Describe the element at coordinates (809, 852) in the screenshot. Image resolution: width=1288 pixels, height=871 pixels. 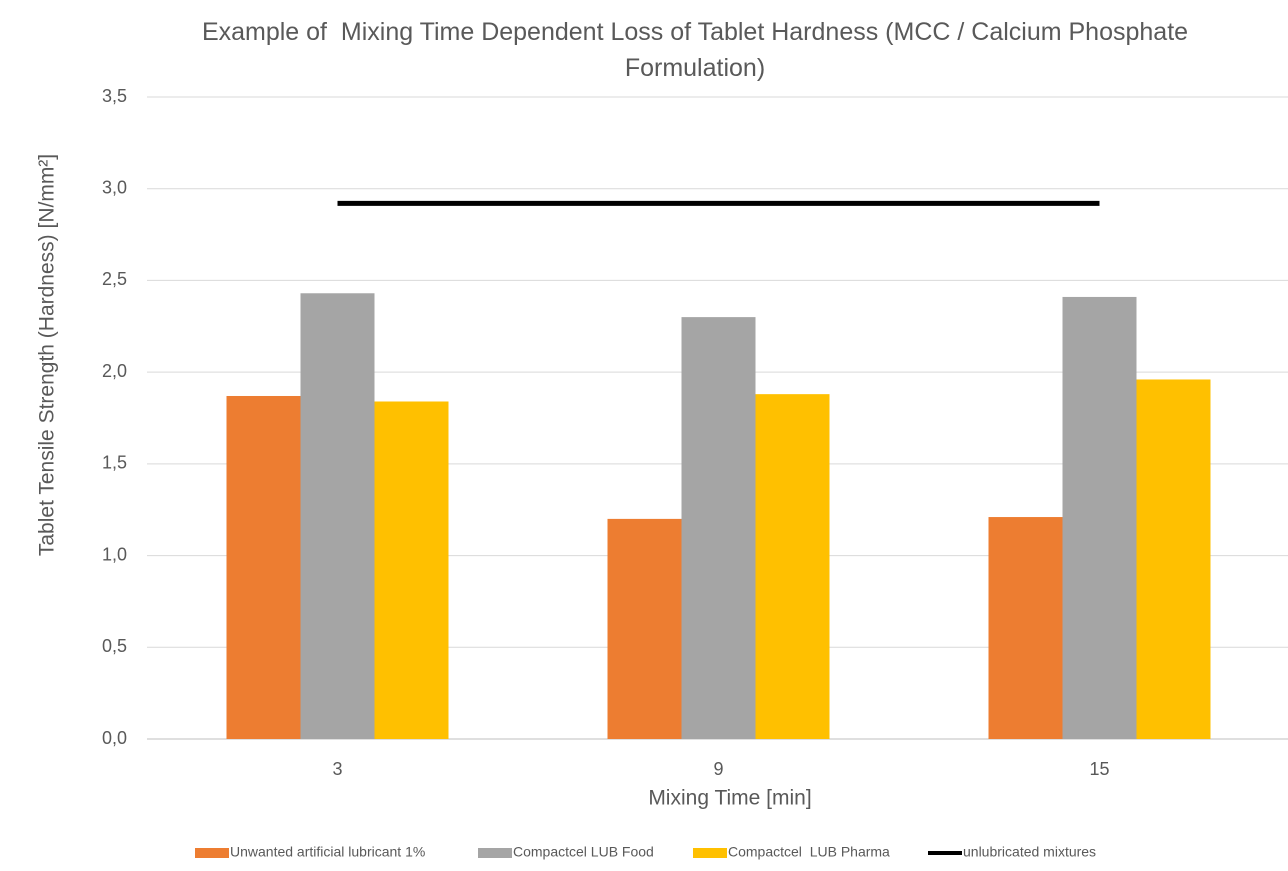
I see `legend-label: Compactcel LUB Pharma` at that location.